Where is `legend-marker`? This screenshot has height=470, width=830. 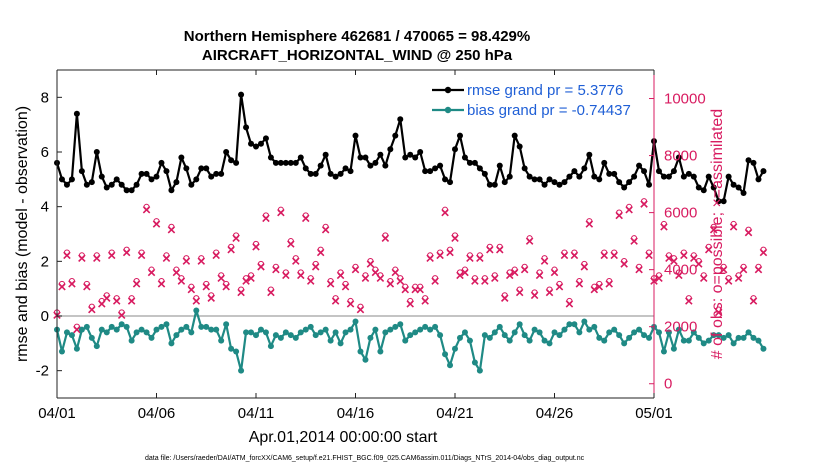
legend-marker is located at coordinates (448, 90).